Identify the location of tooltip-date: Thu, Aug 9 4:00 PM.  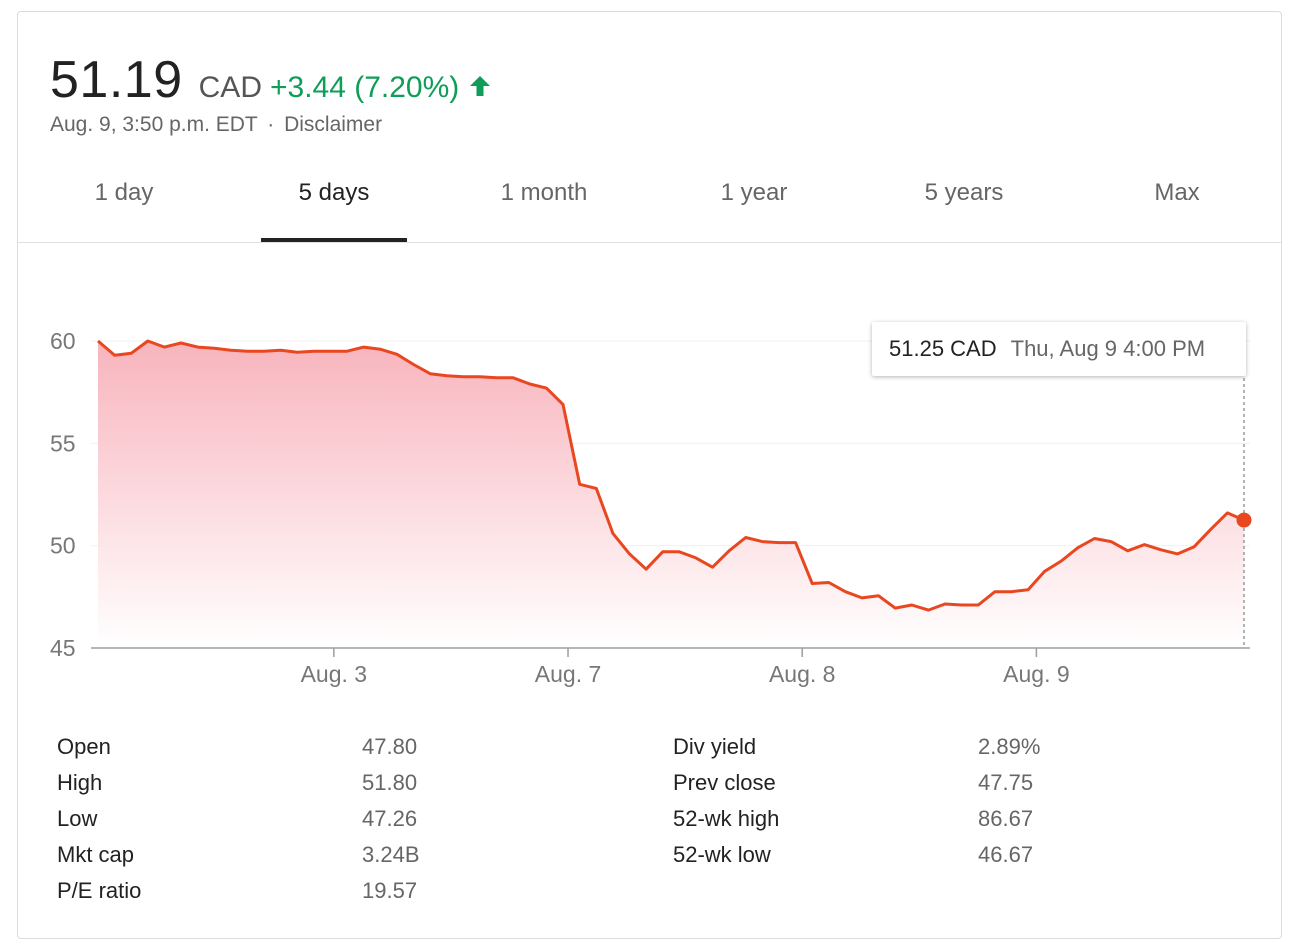
(1108, 348).